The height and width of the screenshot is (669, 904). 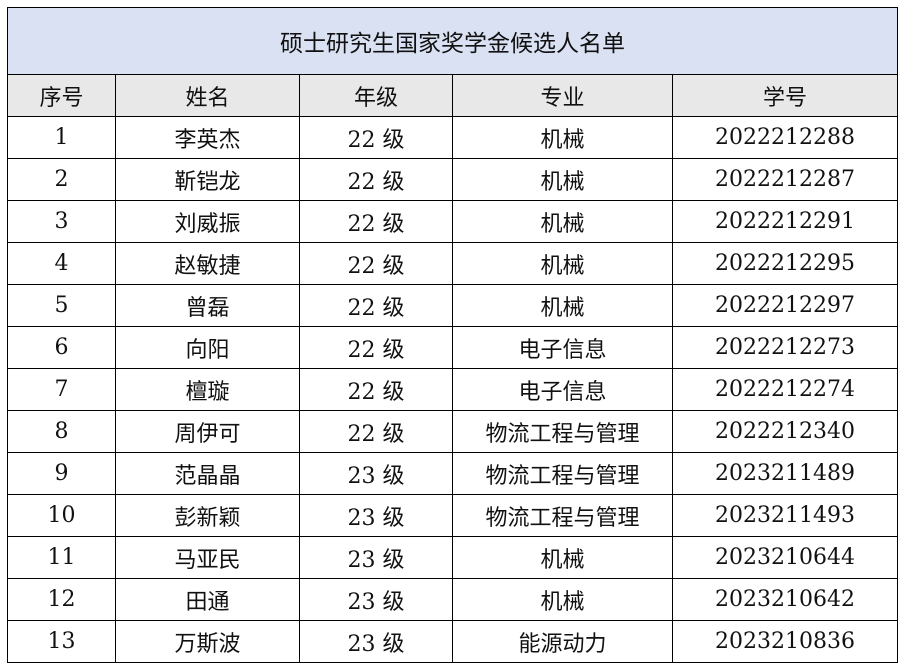 I want to click on table-row: 8 周伊可 22 级物流工程与管理 2022212340, so click(x=453, y=431).